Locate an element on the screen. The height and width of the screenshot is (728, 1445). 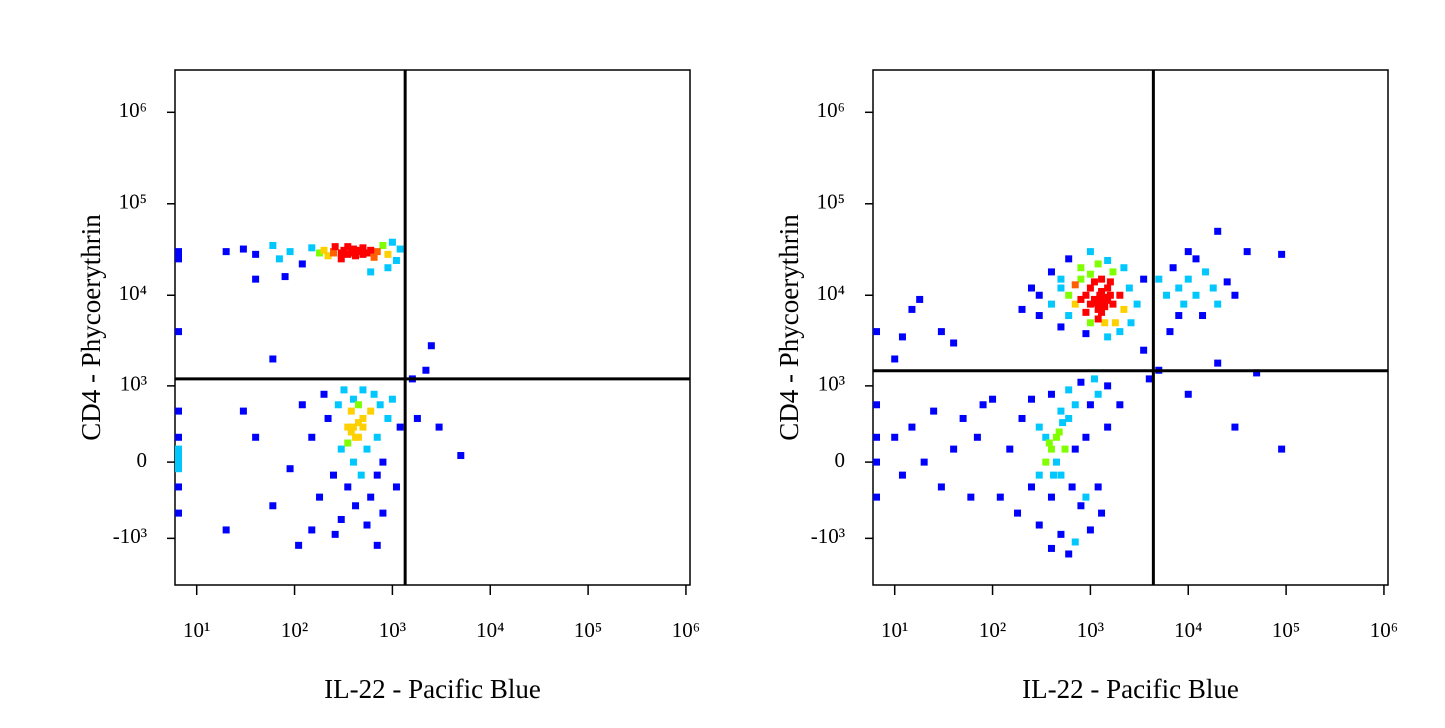
y-axis-label: CD4 - Phycoerythrin is located at coordinates (789, 327).